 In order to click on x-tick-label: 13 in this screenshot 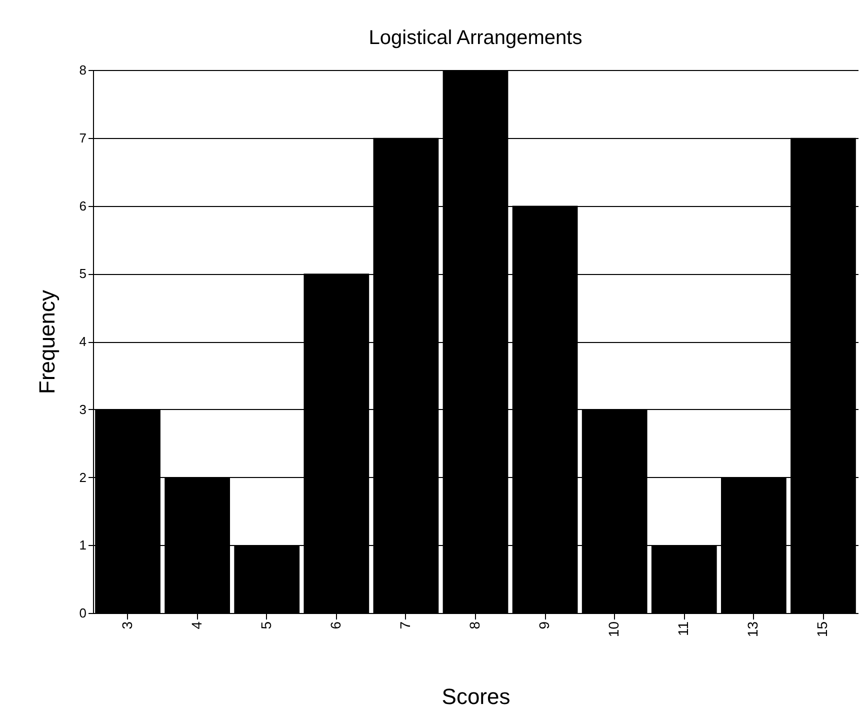, I will do `click(752, 629)`.